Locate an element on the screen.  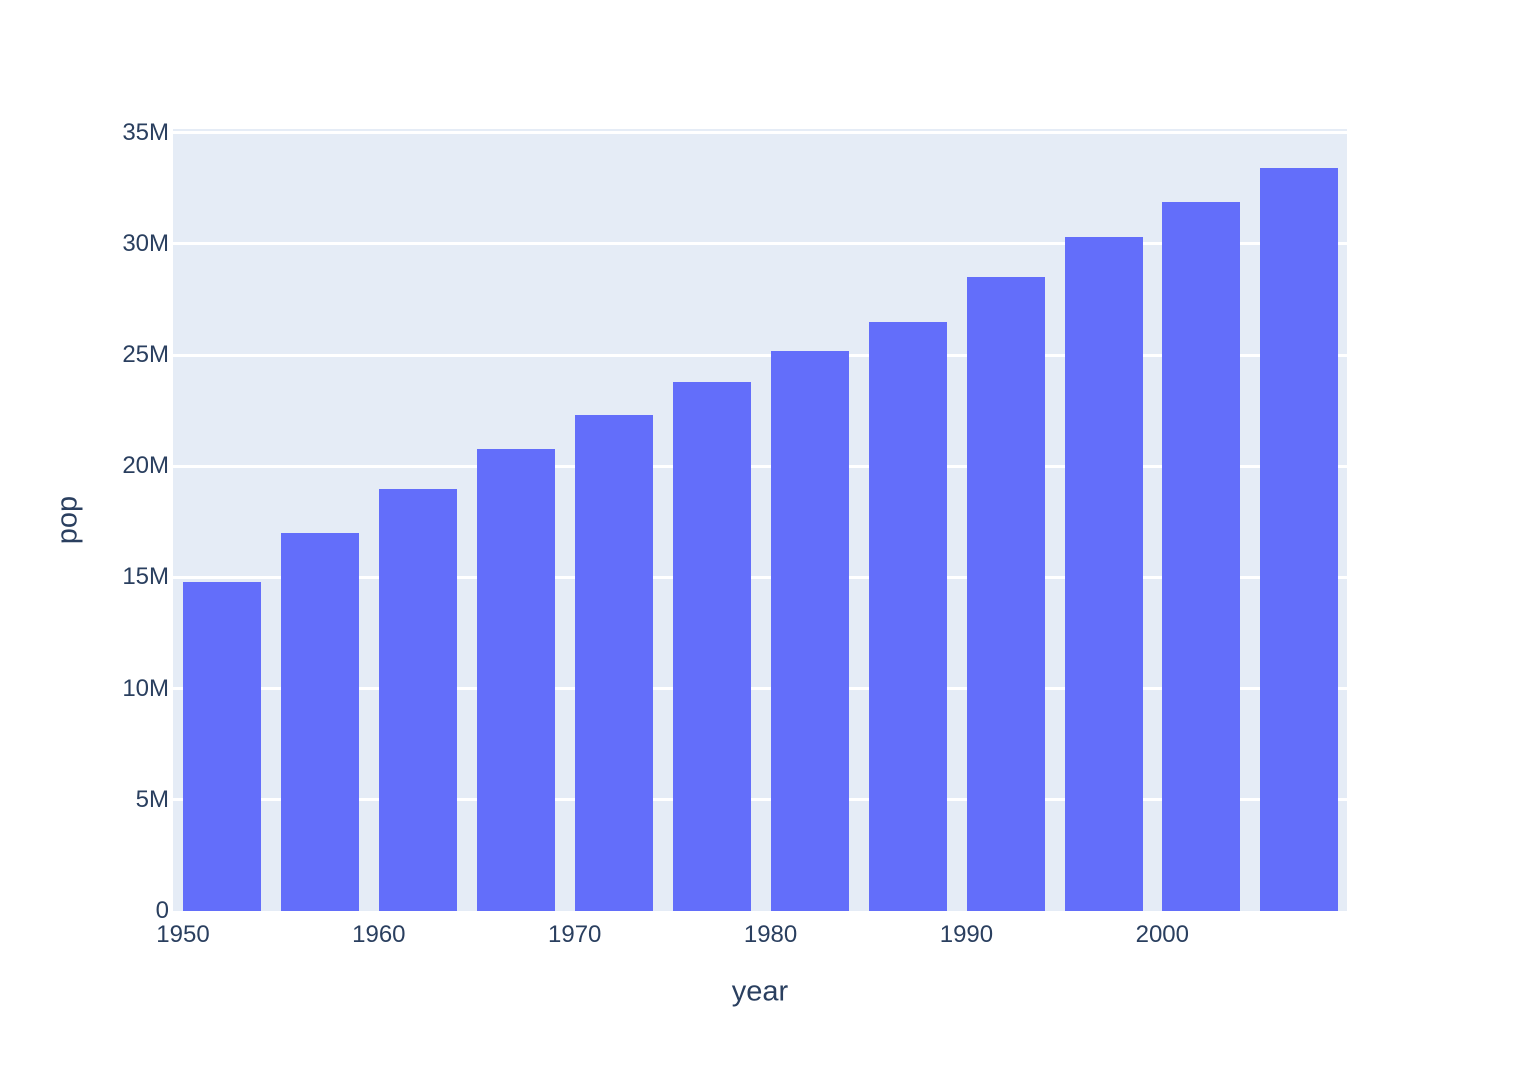
bar-2007 is located at coordinates (1299, 539).